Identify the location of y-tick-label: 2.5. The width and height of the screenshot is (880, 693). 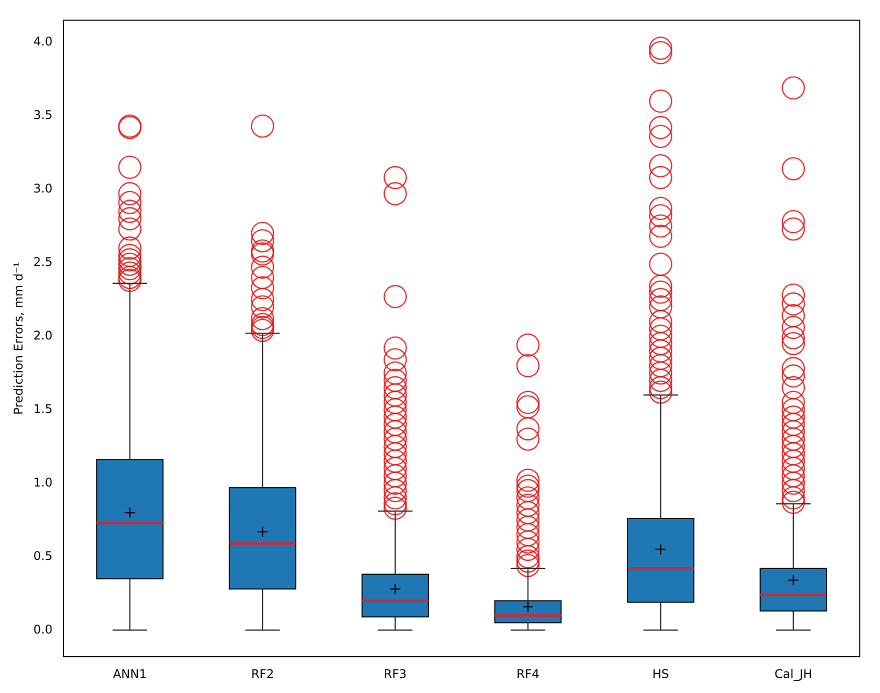
(42, 261).